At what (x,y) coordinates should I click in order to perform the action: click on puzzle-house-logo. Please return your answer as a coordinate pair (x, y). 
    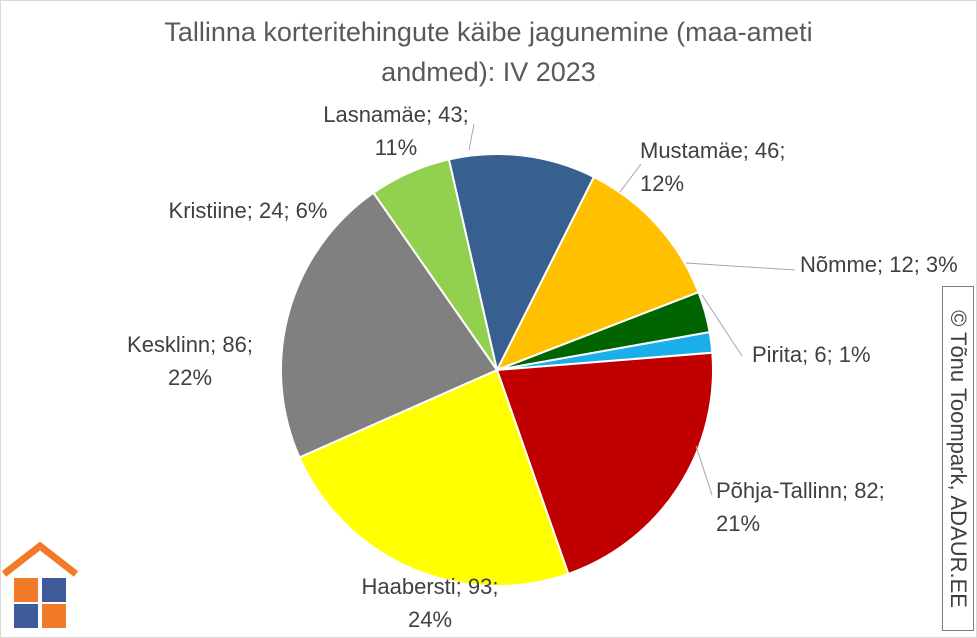
    Looking at the image, I should click on (40, 584).